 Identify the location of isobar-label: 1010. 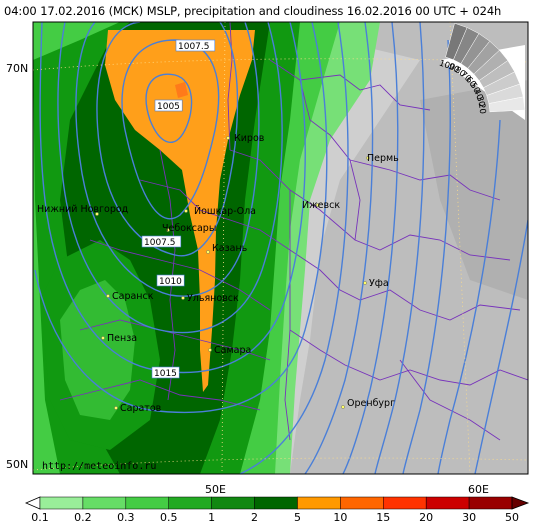
(170, 282).